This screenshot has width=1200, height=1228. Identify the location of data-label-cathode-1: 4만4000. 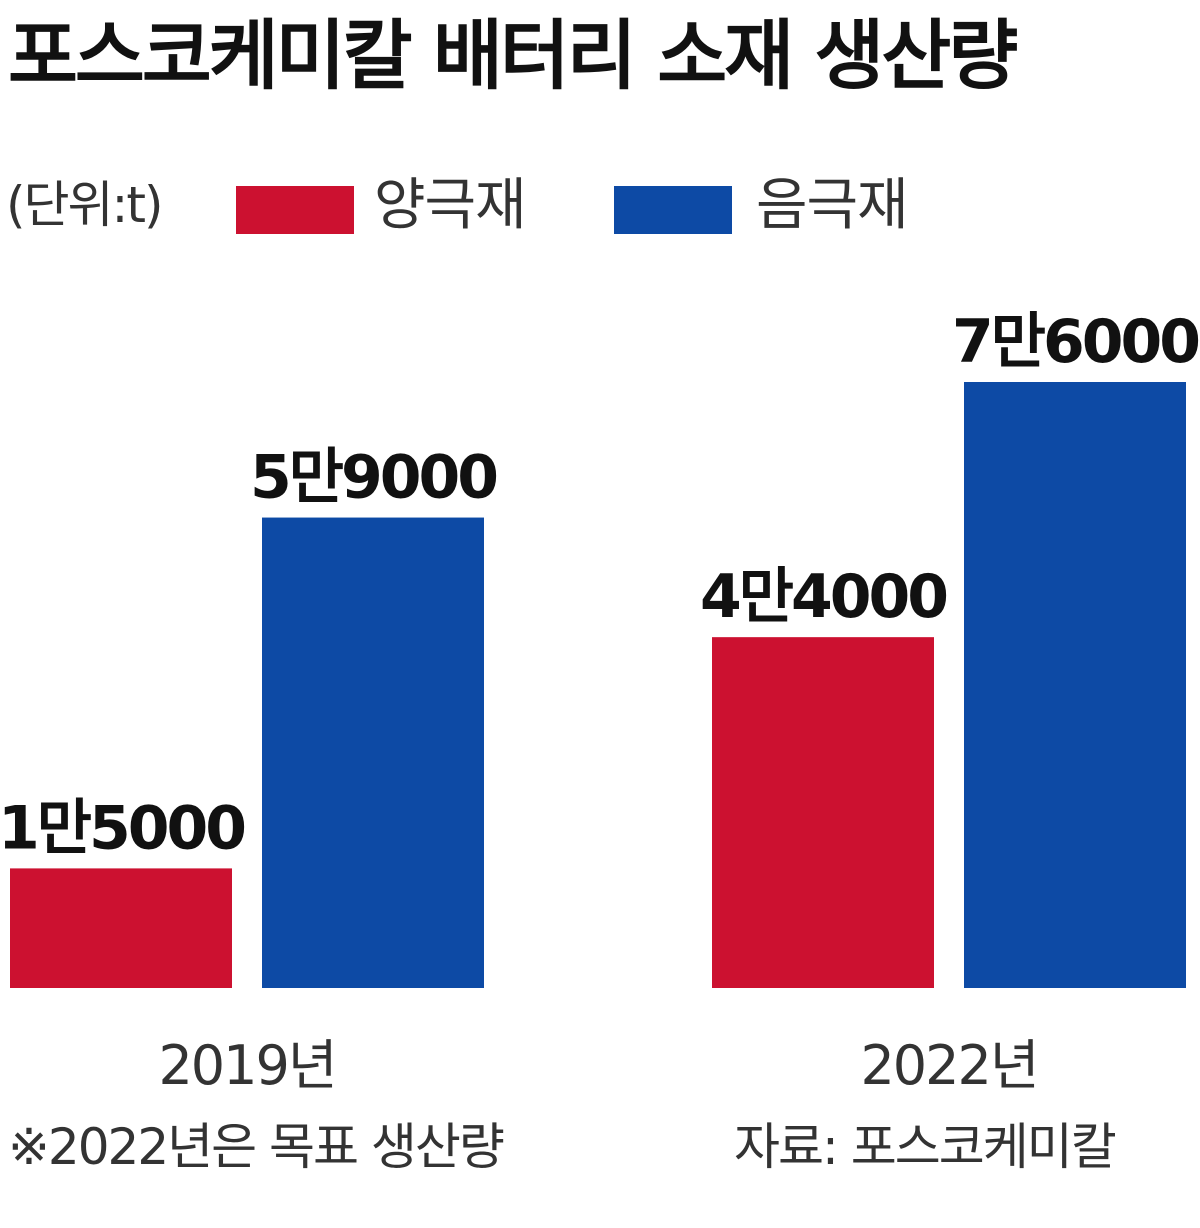
(823, 597).